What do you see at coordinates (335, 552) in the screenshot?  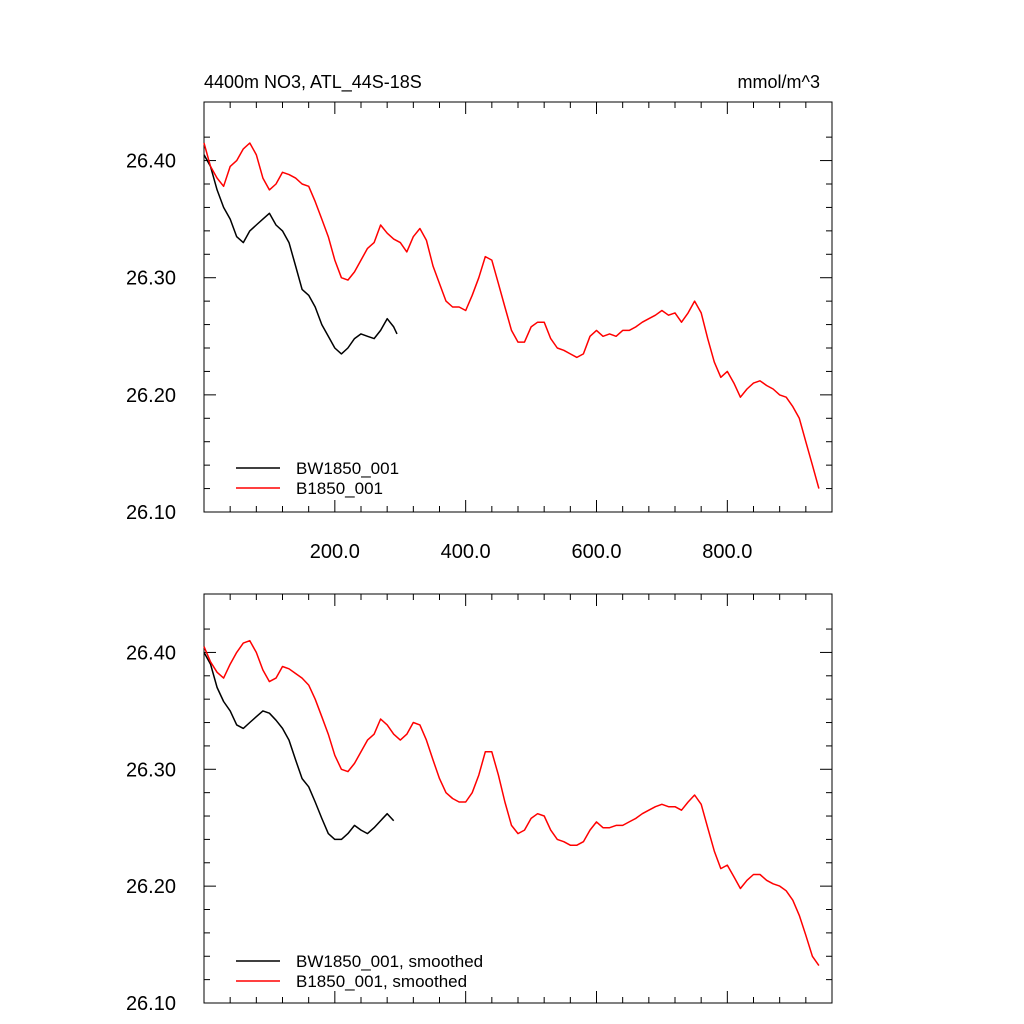 I see `x-tick-label: 200.0` at bounding box center [335, 552].